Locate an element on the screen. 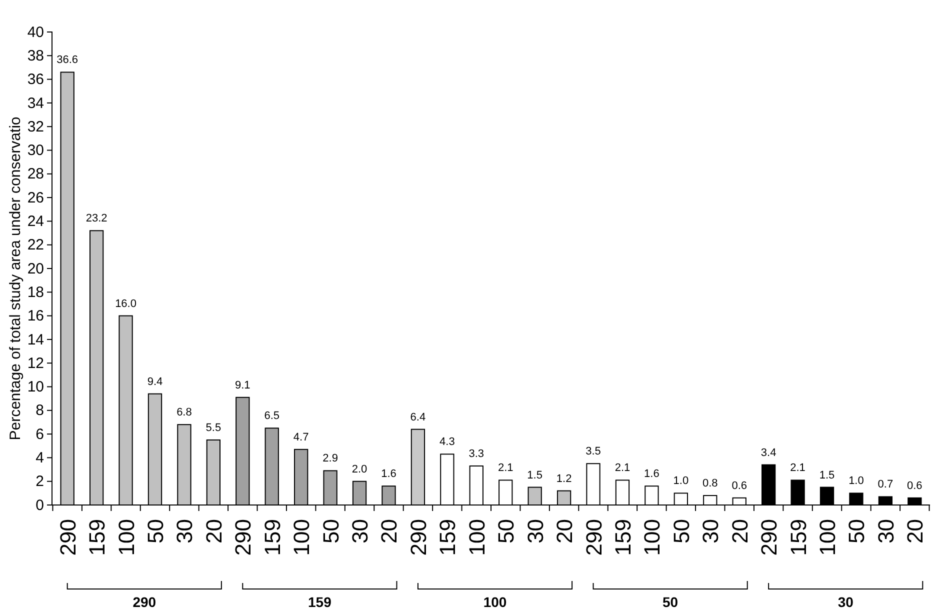 The image size is (933, 610). data-label: 3.3 is located at coordinates (476, 454).